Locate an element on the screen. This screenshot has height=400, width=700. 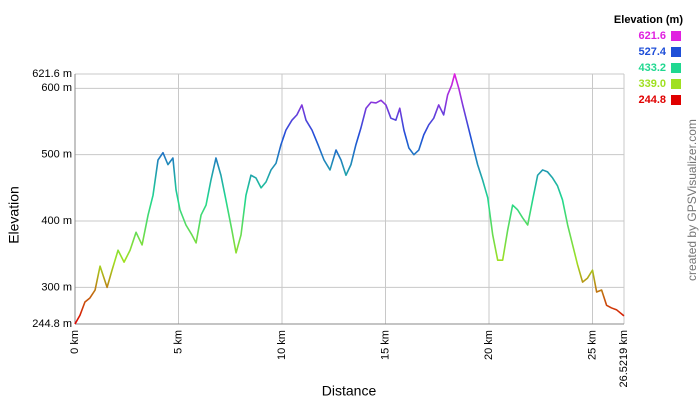
x-tick-label: 26.5219 km is located at coordinates (624, 358).